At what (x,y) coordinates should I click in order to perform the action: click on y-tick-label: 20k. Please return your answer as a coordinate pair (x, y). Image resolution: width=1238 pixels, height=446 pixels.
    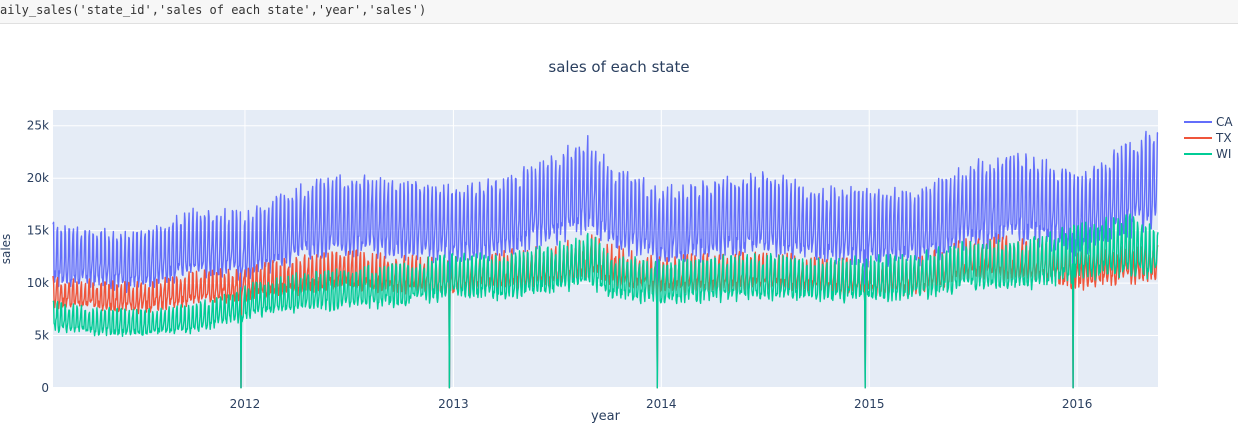
    Looking at the image, I should click on (38, 178).